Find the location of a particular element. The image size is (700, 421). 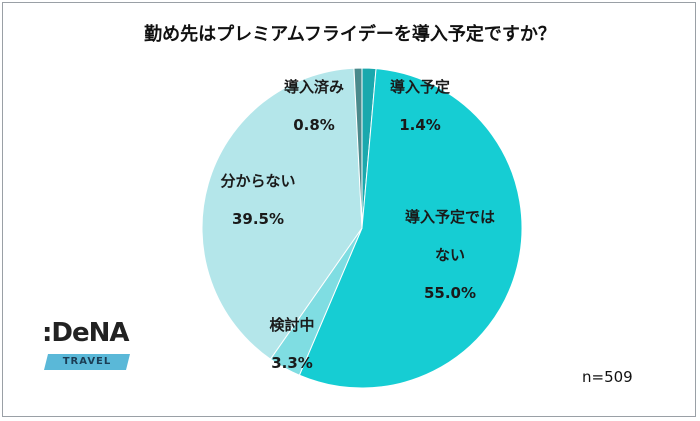

slice-value-label: 1.4% is located at coordinates (420, 125).